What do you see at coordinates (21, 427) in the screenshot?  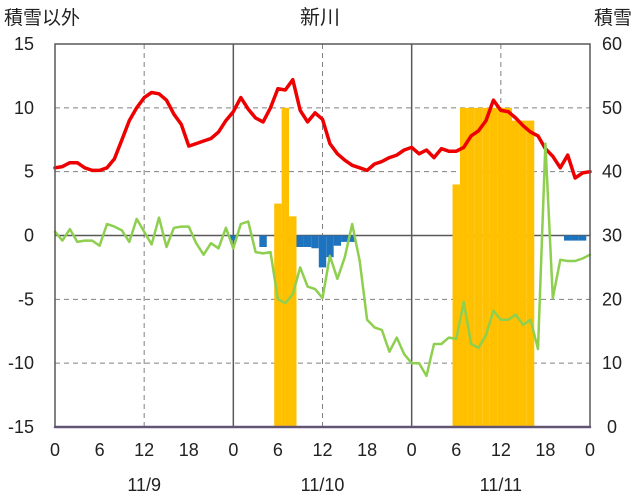 I see `left-tick-label: -15` at bounding box center [21, 427].